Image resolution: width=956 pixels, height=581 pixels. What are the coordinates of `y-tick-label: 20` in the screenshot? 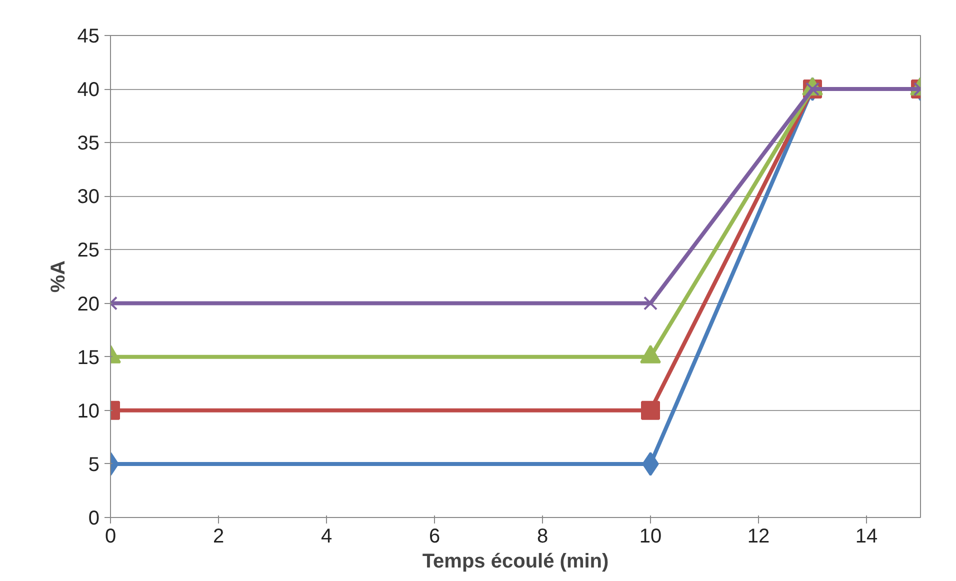 It's located at (88, 304).